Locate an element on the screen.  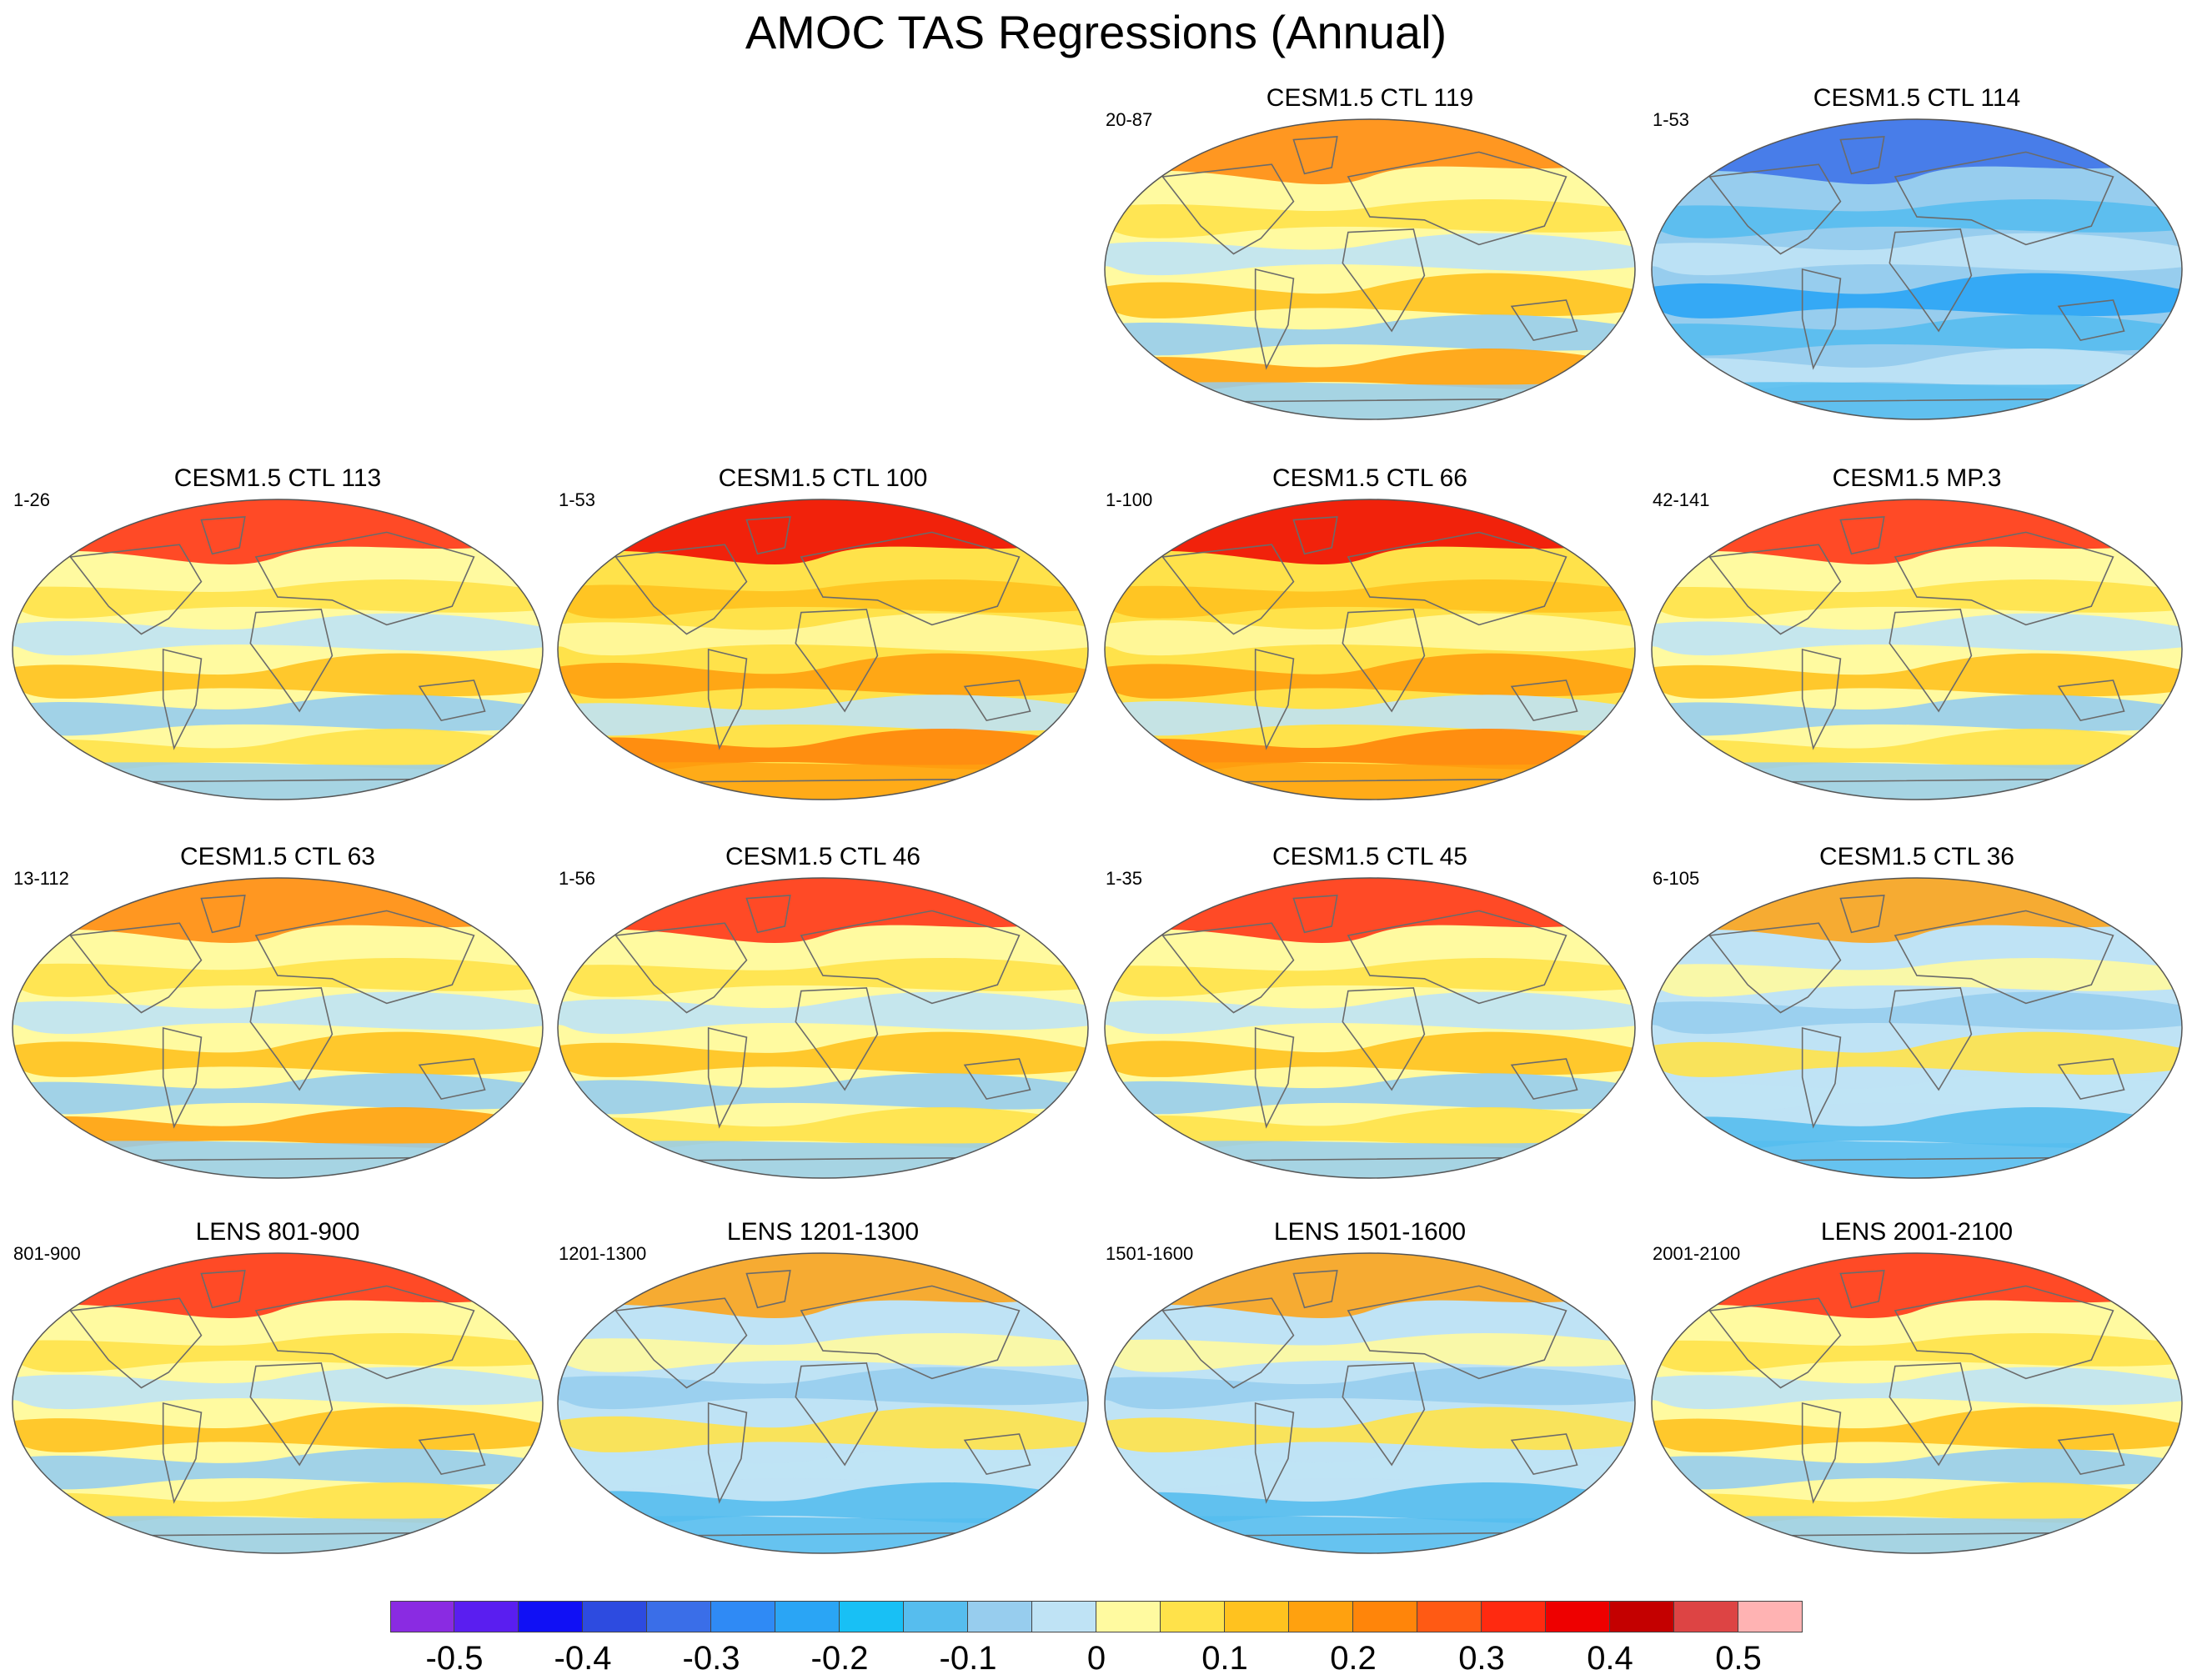
map-panel: CESM1.5 CTL 46 1-56 is located at coordinates (823, 1013).